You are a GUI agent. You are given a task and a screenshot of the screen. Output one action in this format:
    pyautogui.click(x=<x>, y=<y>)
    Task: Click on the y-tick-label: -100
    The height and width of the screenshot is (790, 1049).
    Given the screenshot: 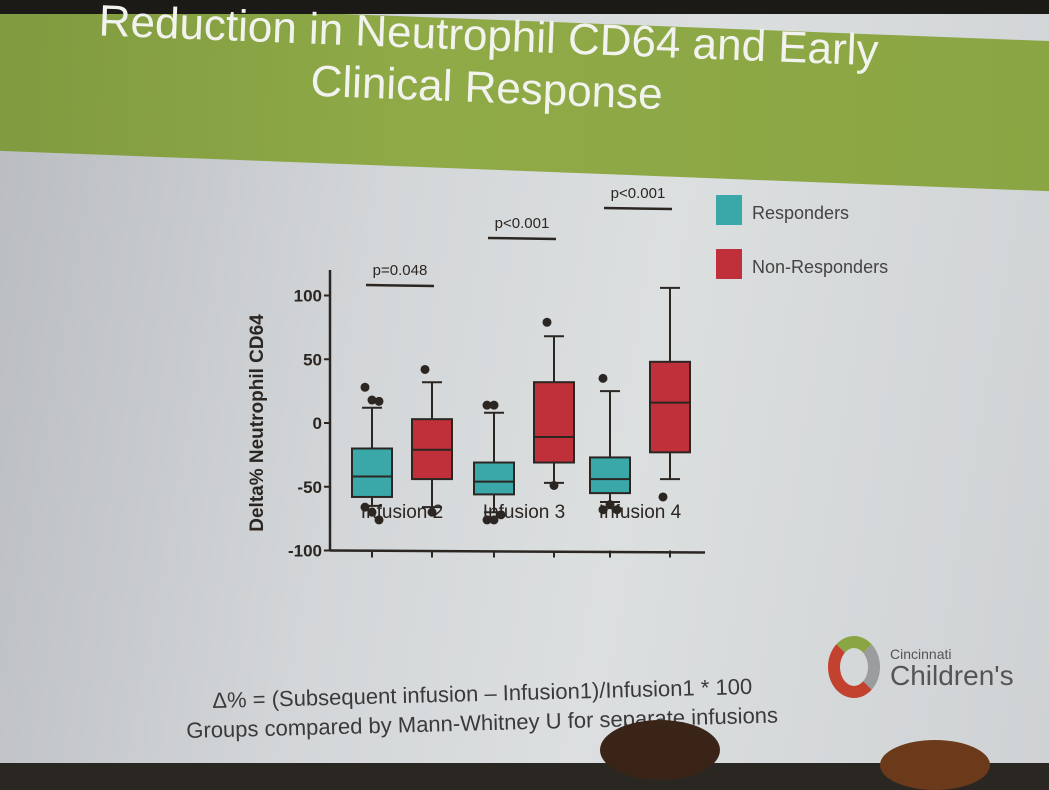 What is the action you would take?
    pyautogui.click(x=305, y=551)
    